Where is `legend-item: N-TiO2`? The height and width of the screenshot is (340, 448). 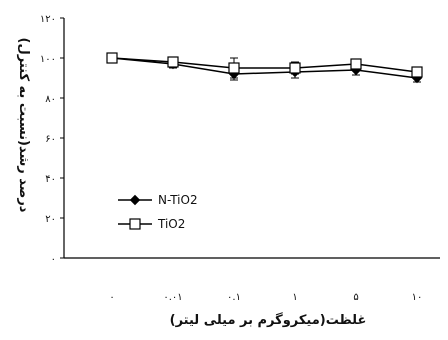 legend-item: N-TiO2 is located at coordinates (158, 200).